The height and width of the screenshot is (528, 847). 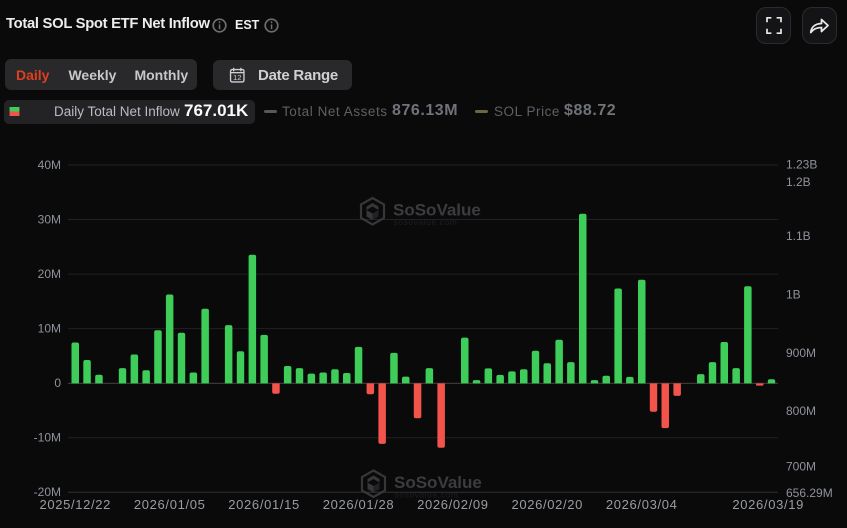 What do you see at coordinates (359, 504) in the screenshot?
I see `svg-text: 2026/01/28` at bounding box center [359, 504].